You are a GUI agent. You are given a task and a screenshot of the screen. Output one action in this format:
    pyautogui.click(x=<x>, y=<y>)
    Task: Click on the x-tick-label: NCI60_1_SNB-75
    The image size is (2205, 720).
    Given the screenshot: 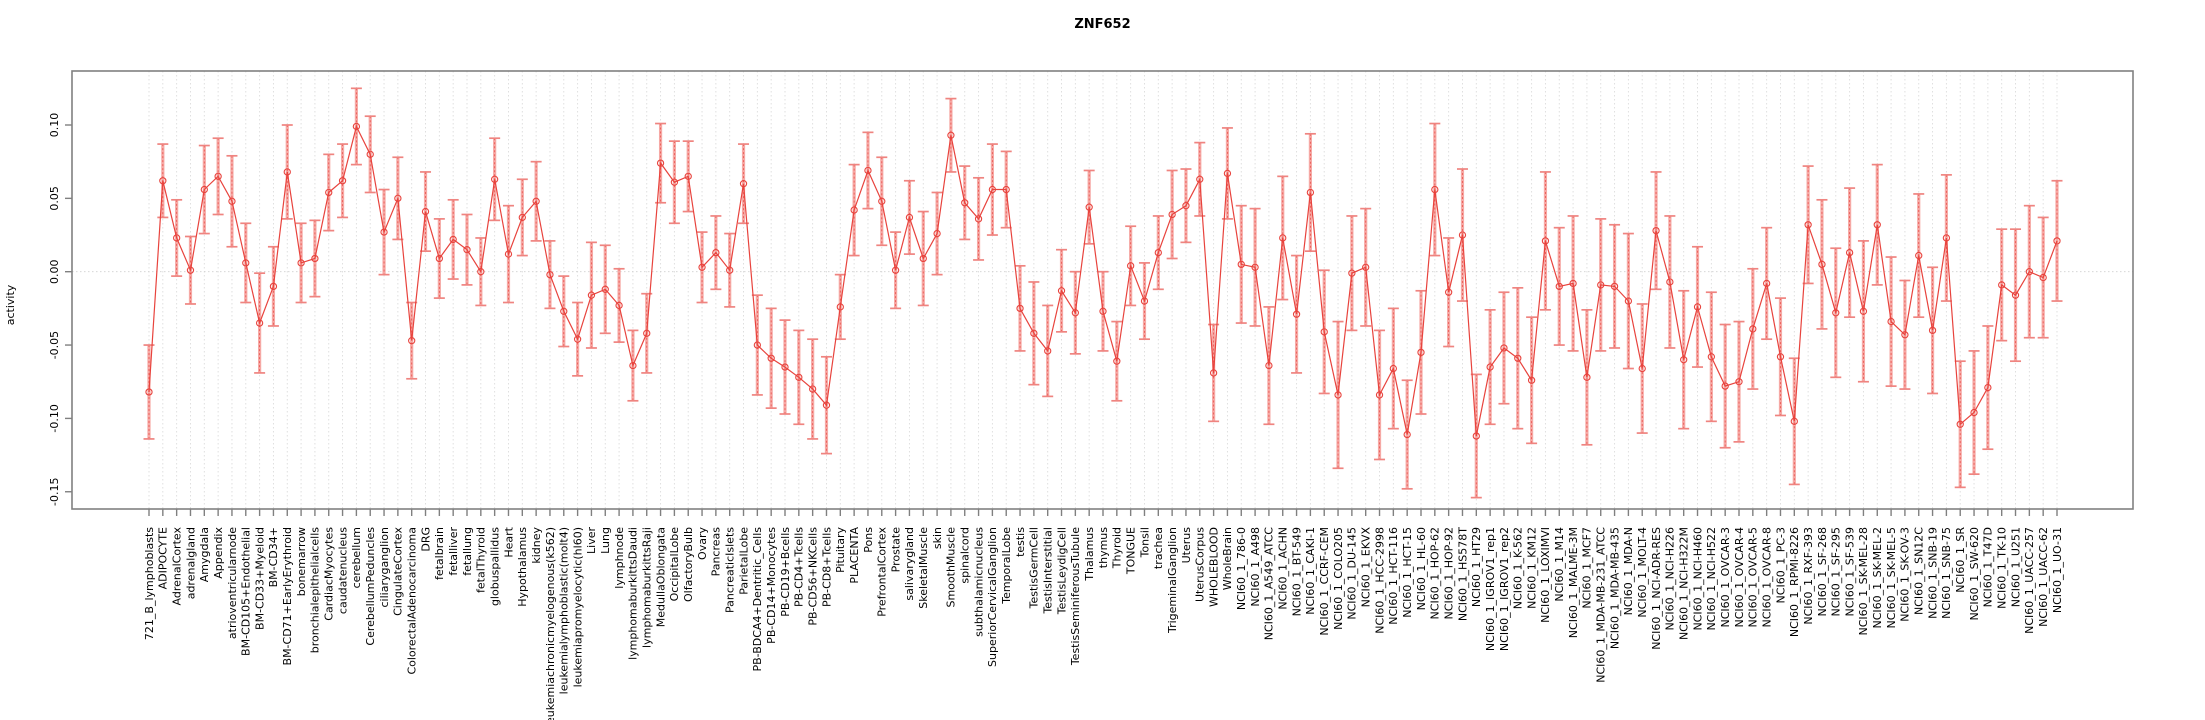 What is the action you would take?
    pyautogui.click(x=1946, y=573)
    